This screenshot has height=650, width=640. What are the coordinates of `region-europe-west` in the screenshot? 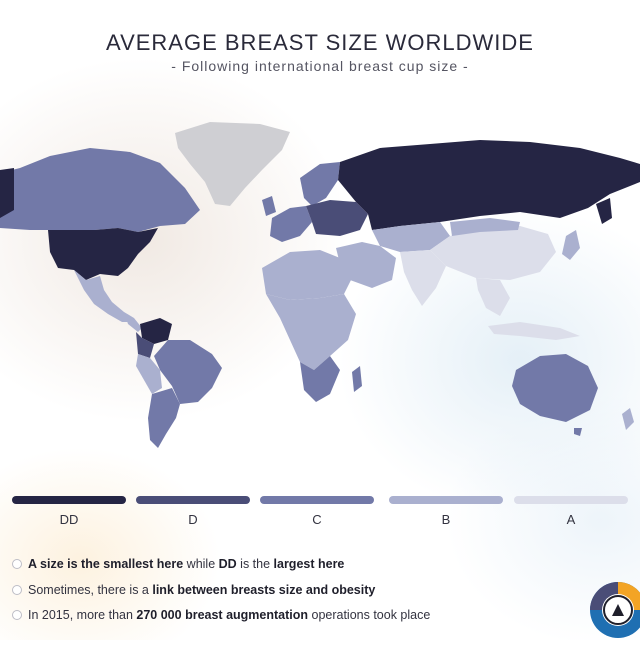 It's located at (291, 224).